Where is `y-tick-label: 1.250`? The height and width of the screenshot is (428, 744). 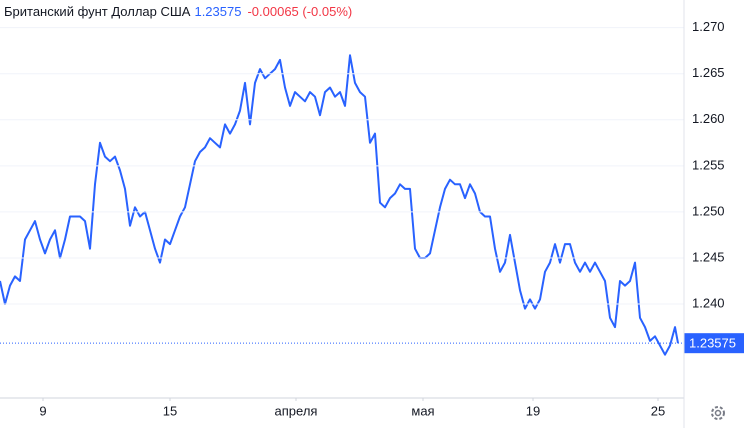 y-tick-label: 1.250 is located at coordinates (708, 210).